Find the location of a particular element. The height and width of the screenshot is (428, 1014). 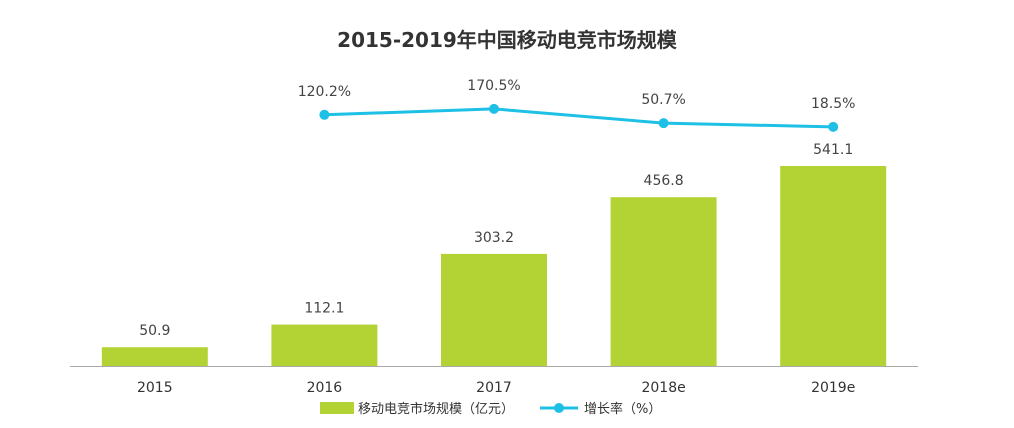

legend: 移动电竞市场规模（亿元） 增长率（%） is located at coordinates (490, 409).